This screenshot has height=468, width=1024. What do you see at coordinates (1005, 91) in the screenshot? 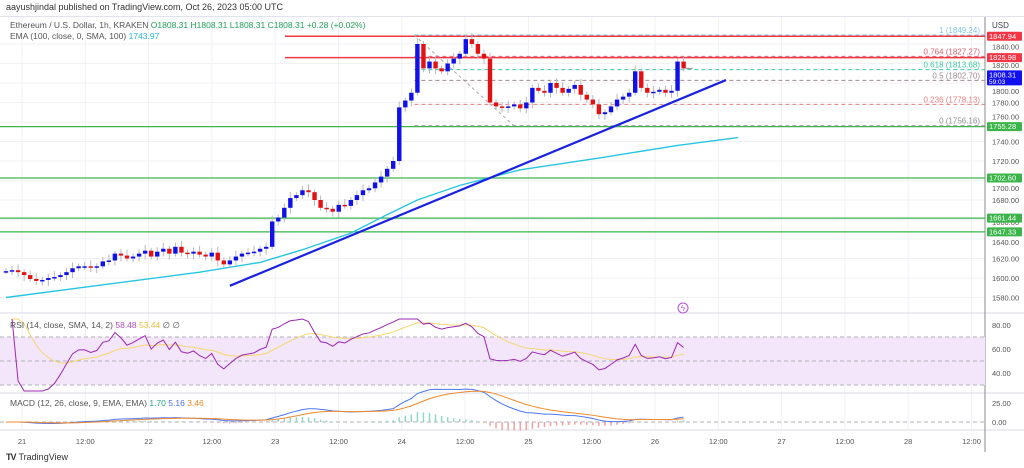
I see `price-tick-label: 1800.00` at bounding box center [1005, 91].